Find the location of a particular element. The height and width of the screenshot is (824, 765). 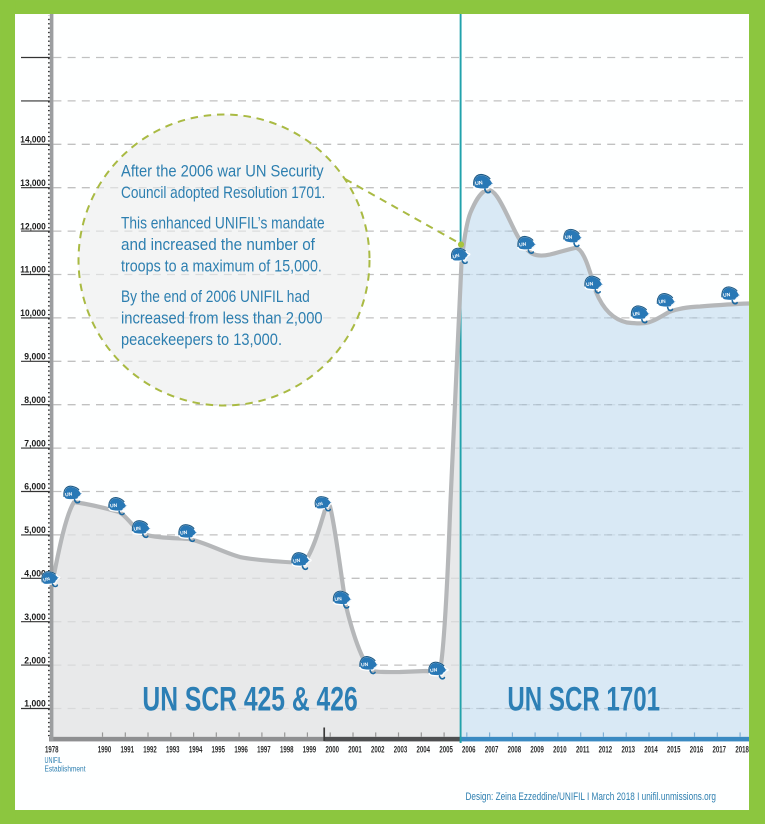

svg-text: 1999 is located at coordinates (310, 750).